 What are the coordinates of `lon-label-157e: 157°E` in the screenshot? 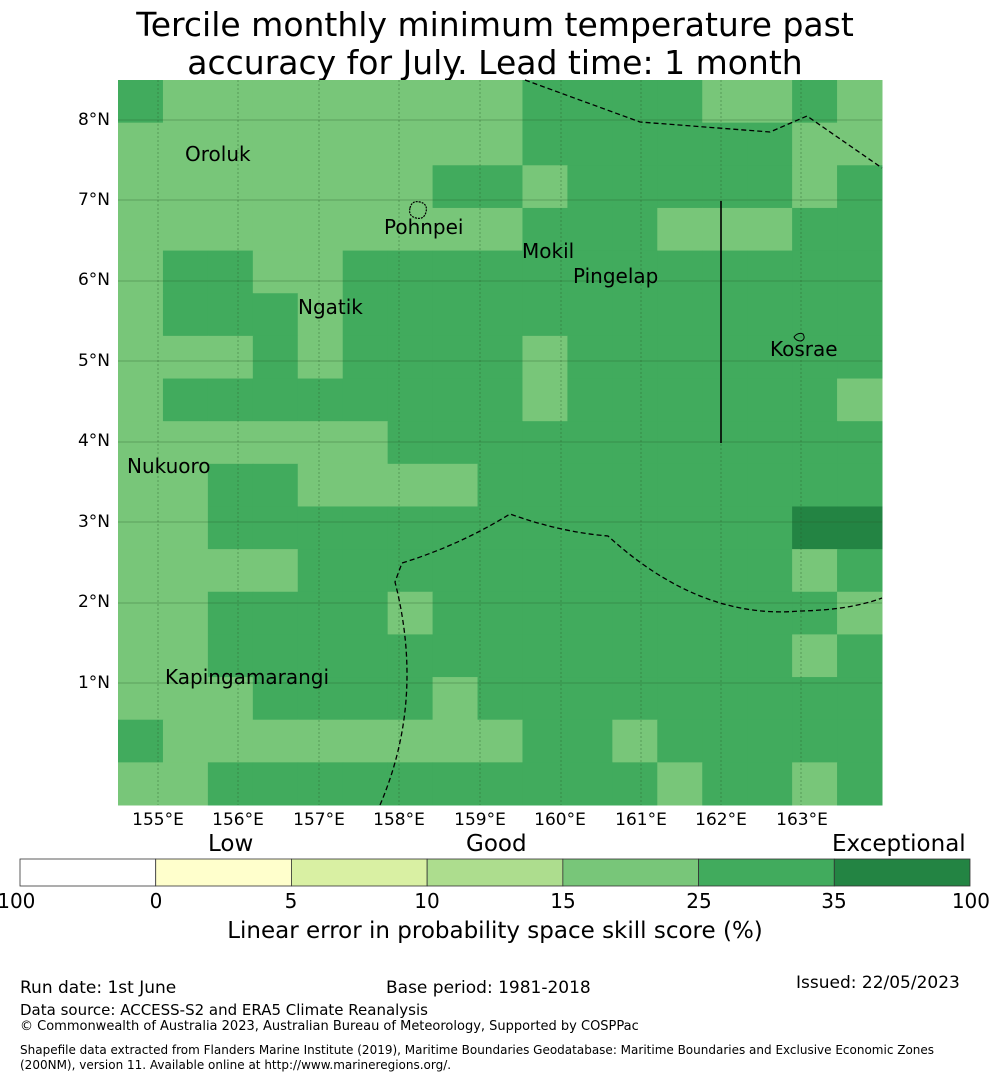 It's located at (319, 820).